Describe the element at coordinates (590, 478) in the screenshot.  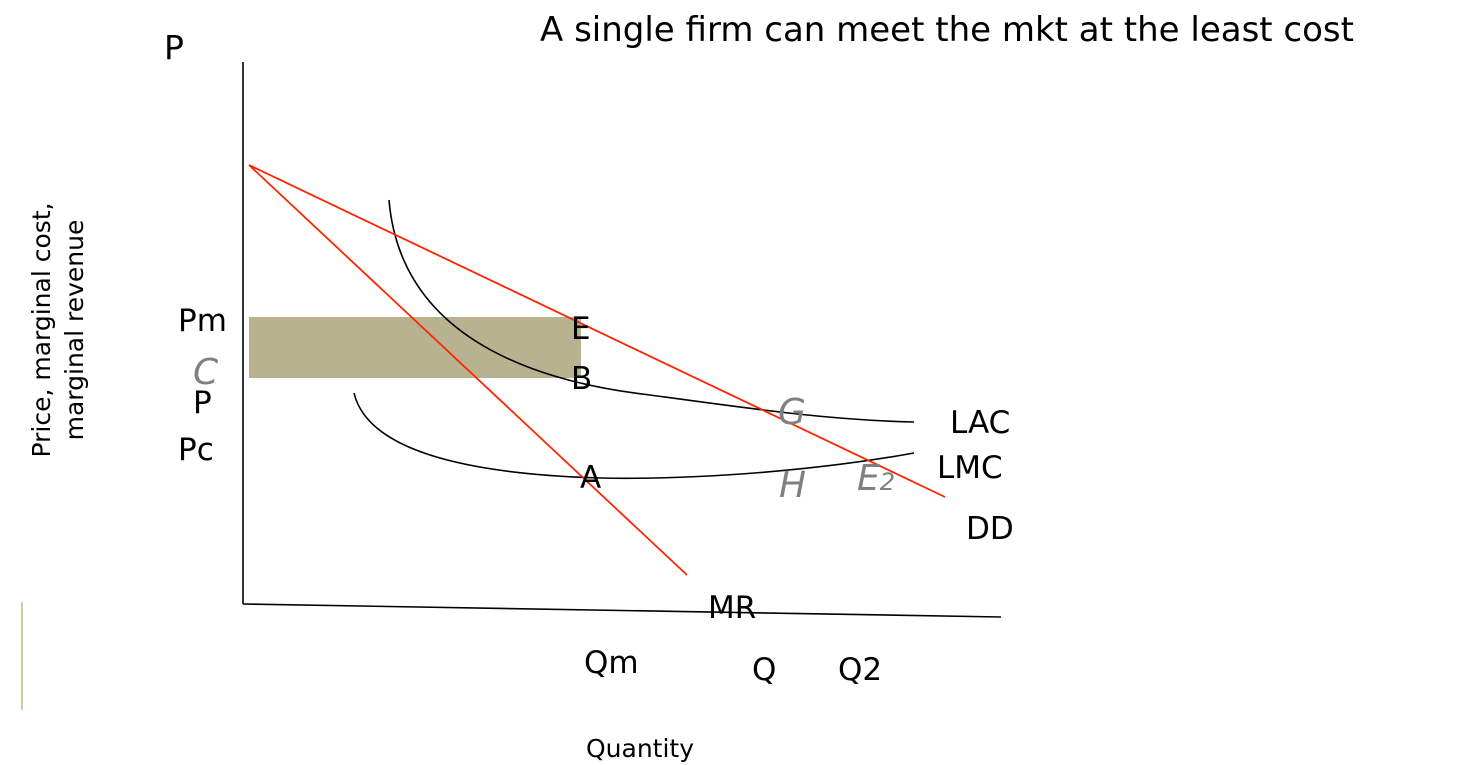
I see `point-a: A` at that location.